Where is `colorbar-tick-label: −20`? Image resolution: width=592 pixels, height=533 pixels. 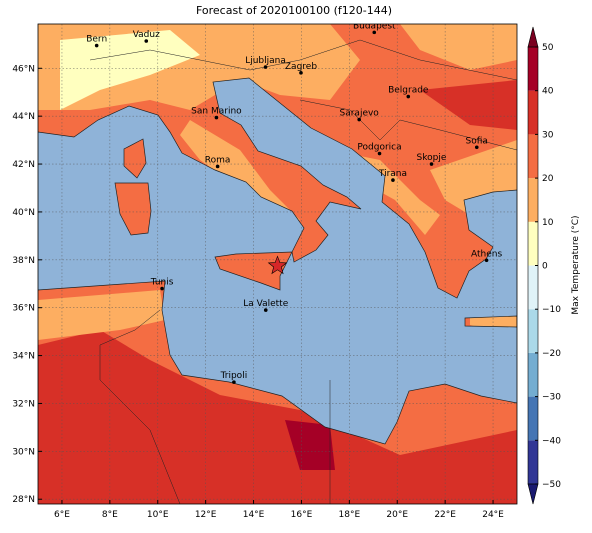 colorbar-tick-label: −20 is located at coordinates (551, 354).